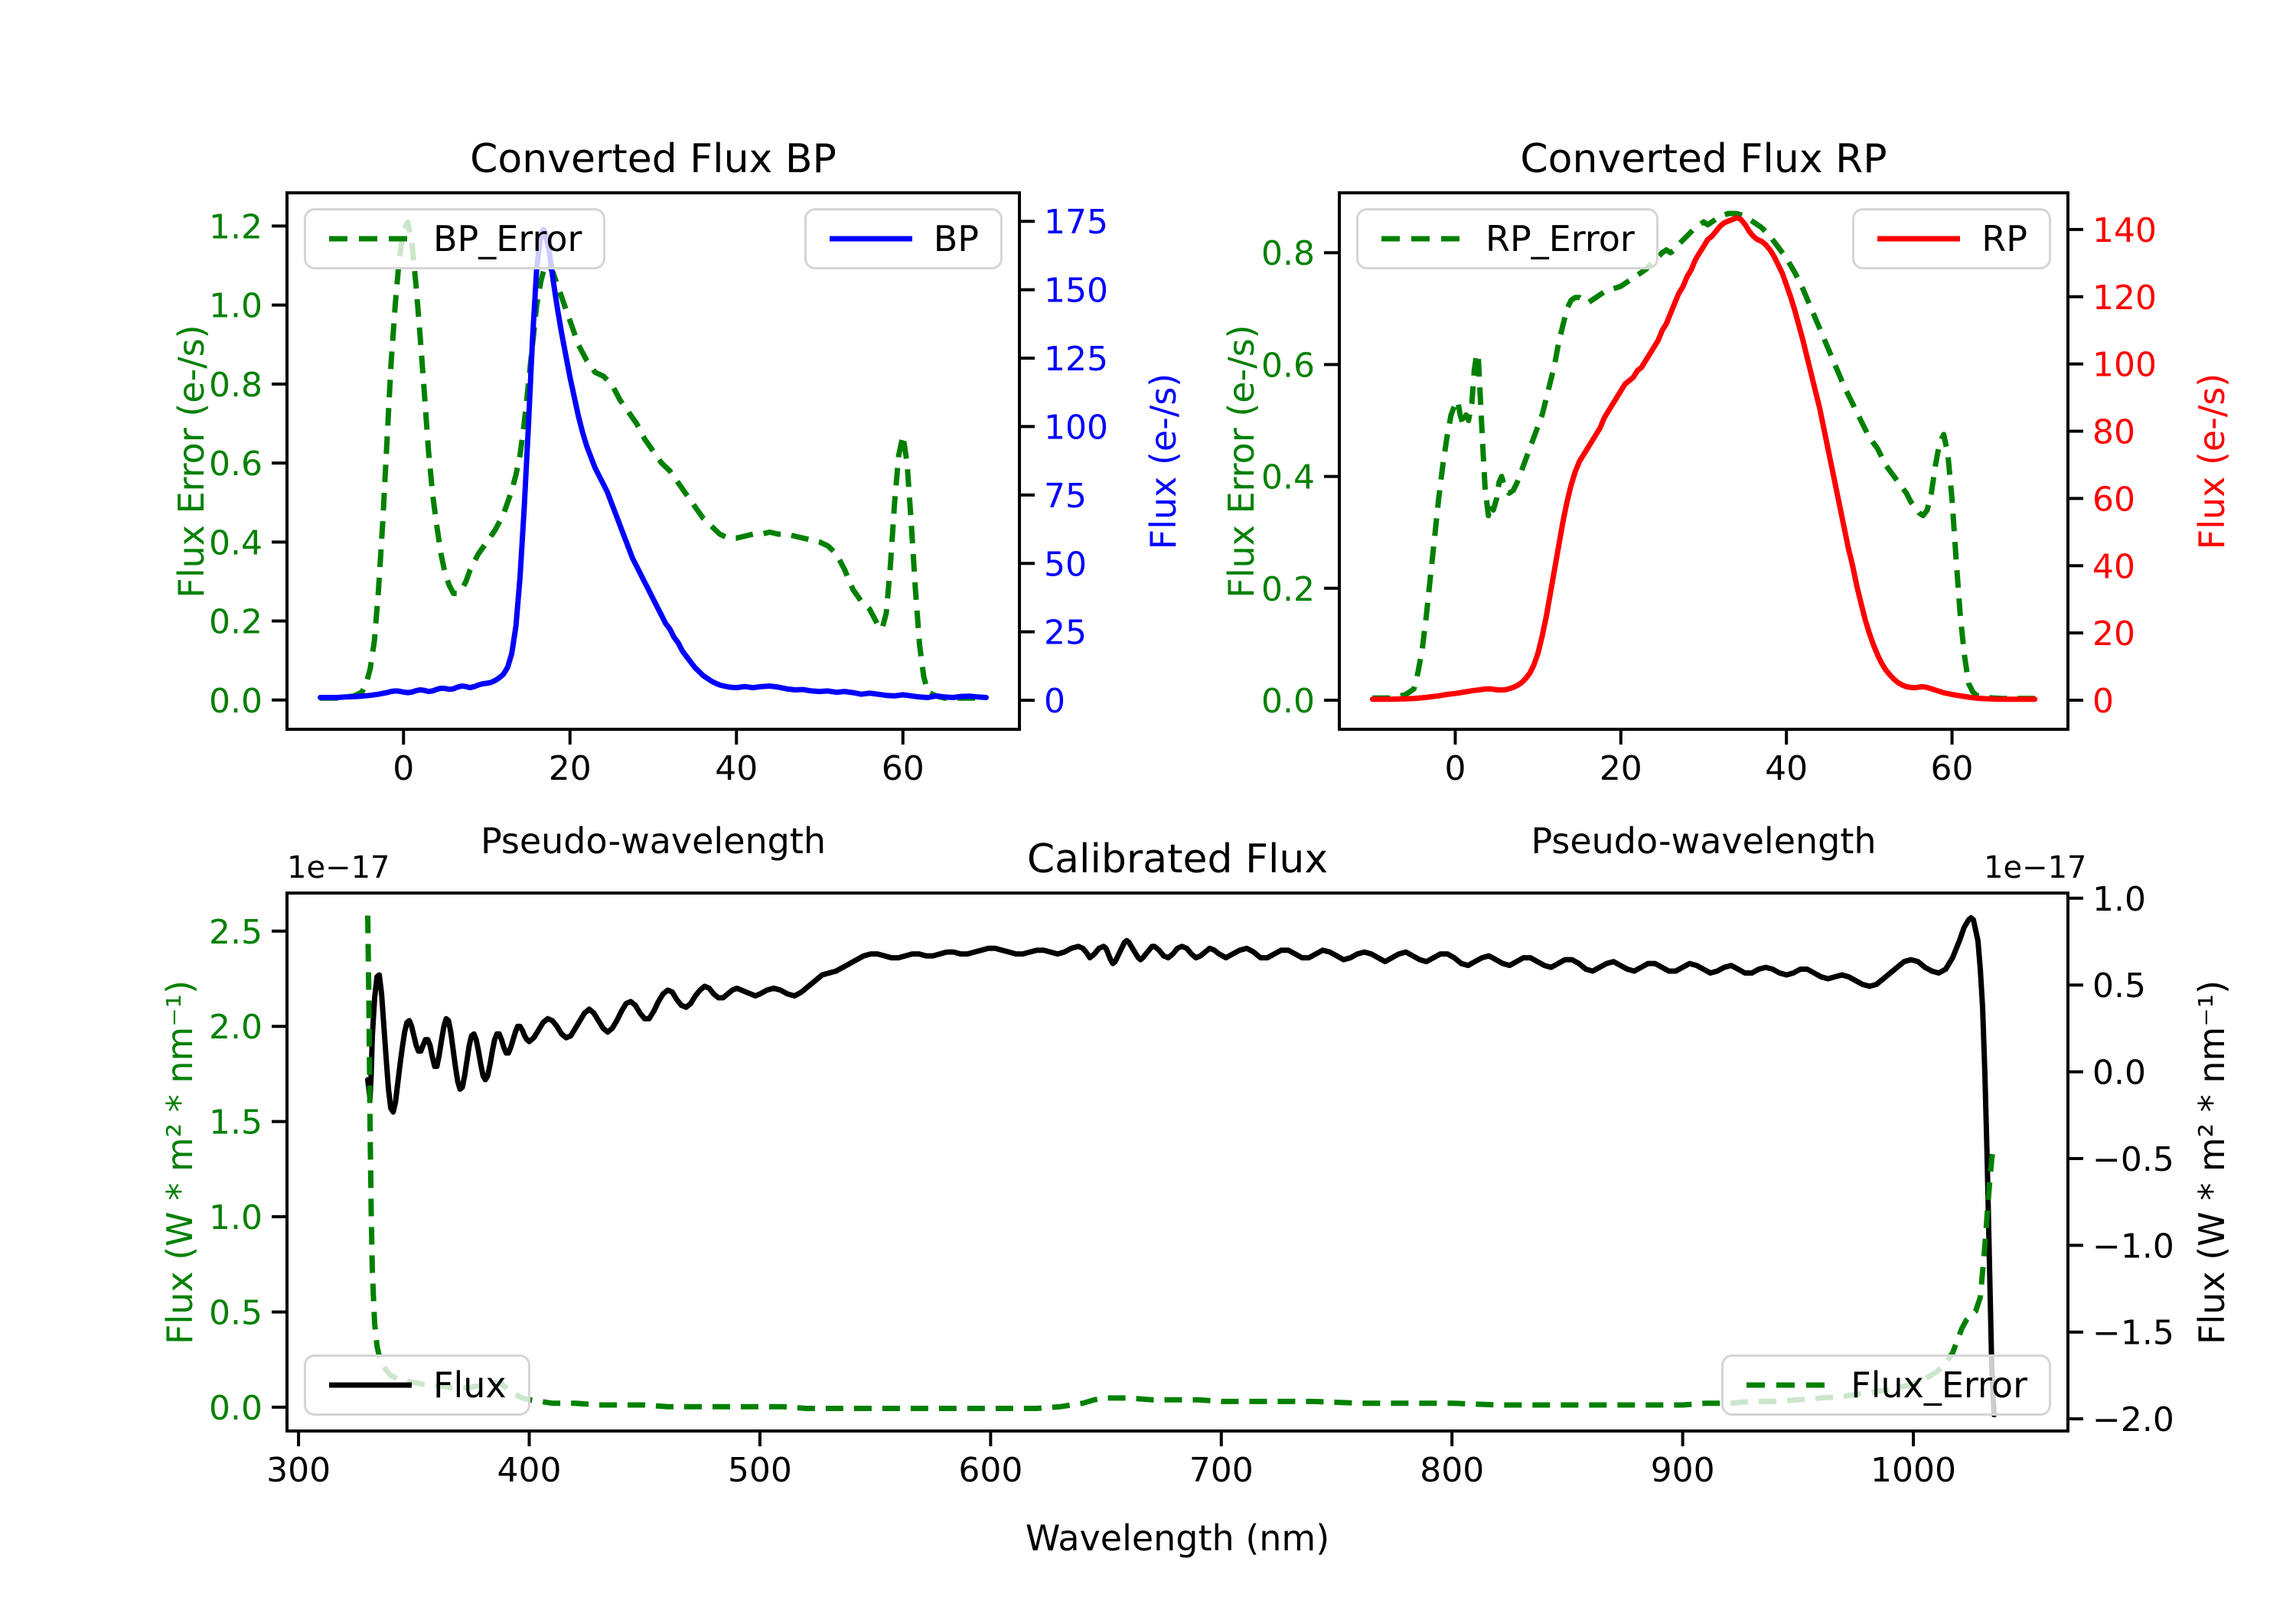  What do you see at coordinates (236, 1027) in the screenshot?
I see `tick-label: 2.0` at bounding box center [236, 1027].